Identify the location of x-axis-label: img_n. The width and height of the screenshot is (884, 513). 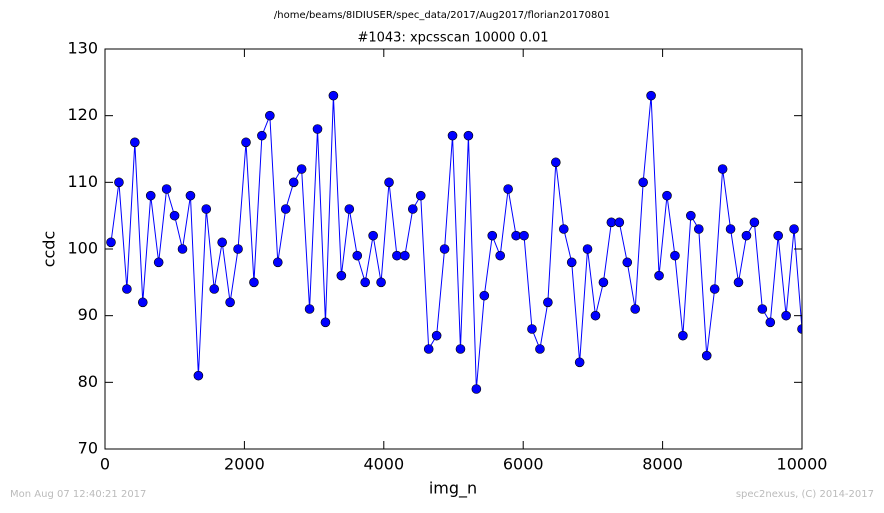
(453, 489).